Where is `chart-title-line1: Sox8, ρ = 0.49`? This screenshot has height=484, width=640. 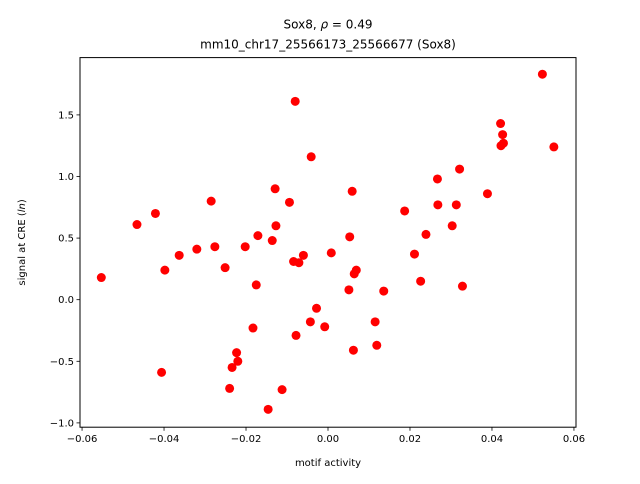 chart-title-line1: Sox8, ρ = 0.49 is located at coordinates (328, 25).